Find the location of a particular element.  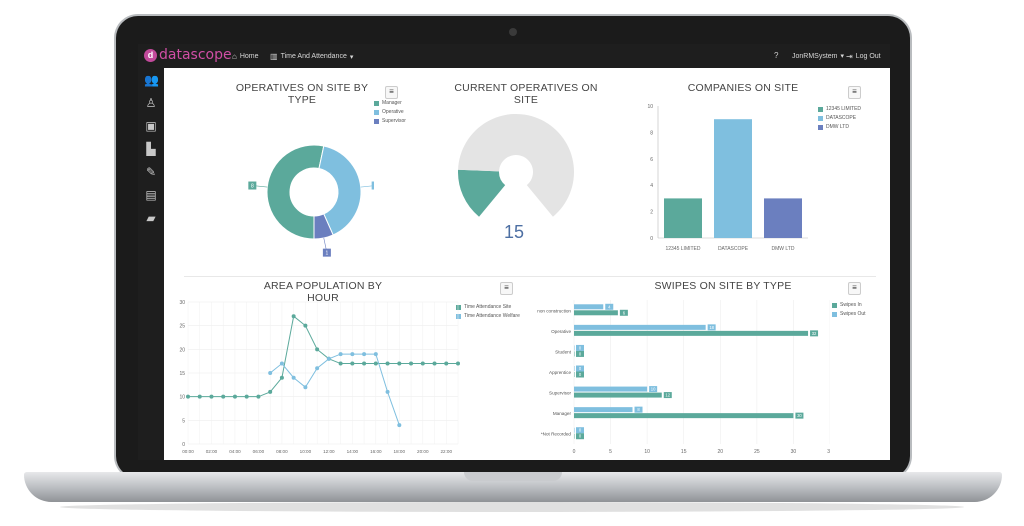

x-tick-label: 20 is located at coordinates (721, 452).